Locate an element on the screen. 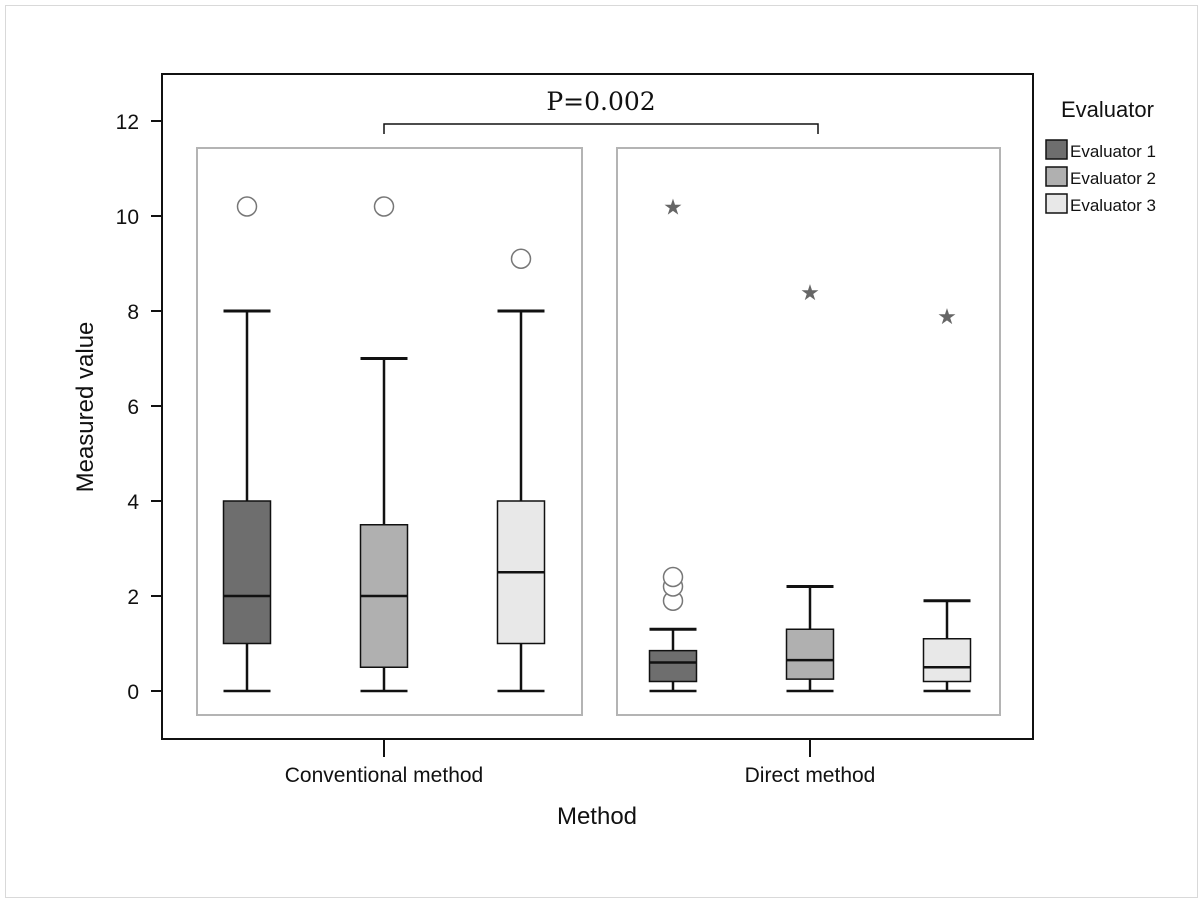  box-evaluator-1: ★ is located at coordinates (673, 444).